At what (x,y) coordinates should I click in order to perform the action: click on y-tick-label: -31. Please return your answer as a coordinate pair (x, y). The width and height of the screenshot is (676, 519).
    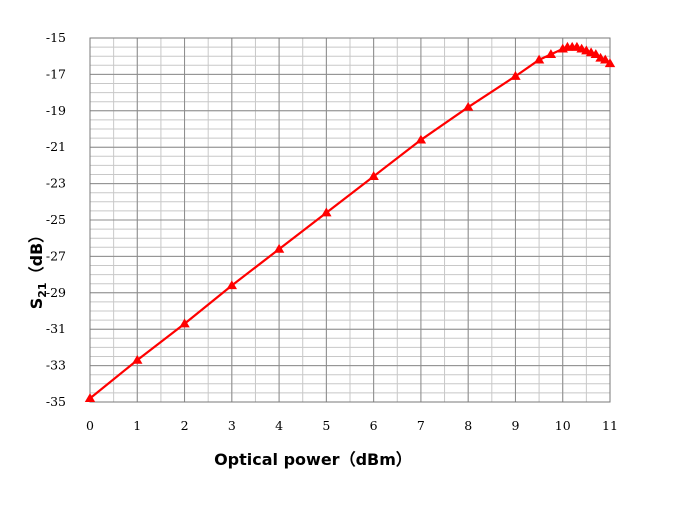
    Looking at the image, I should click on (56, 328).